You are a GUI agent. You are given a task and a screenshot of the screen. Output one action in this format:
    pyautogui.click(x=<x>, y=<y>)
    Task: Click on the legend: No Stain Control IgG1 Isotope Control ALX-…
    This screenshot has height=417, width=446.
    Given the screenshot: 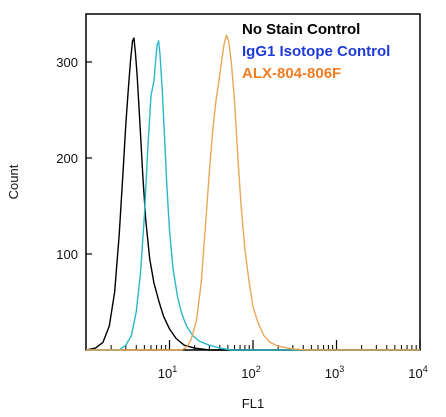 What is the action you would take?
    pyautogui.click(x=316, y=51)
    